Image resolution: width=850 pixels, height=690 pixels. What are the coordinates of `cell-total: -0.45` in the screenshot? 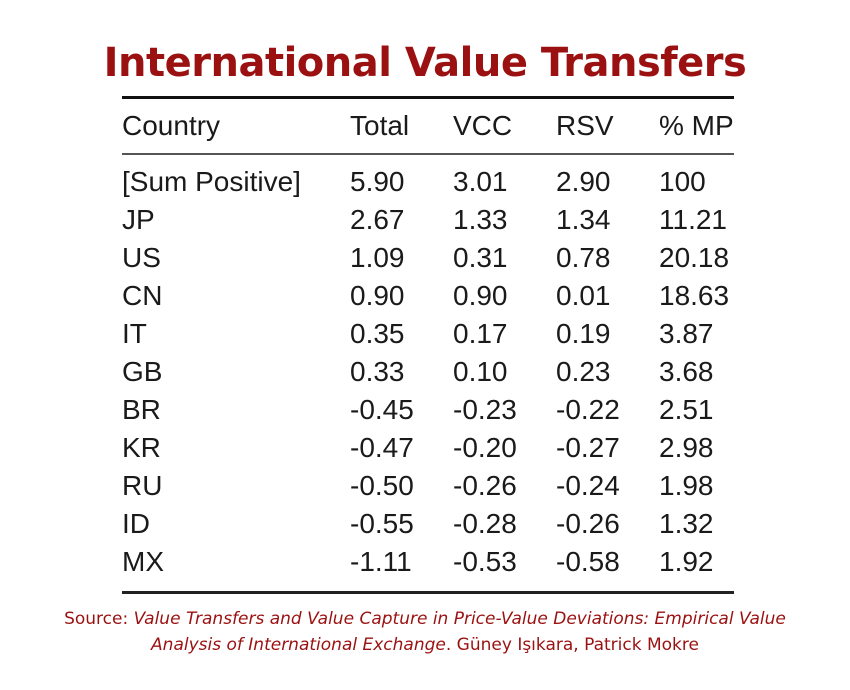 It's located at (382, 409).